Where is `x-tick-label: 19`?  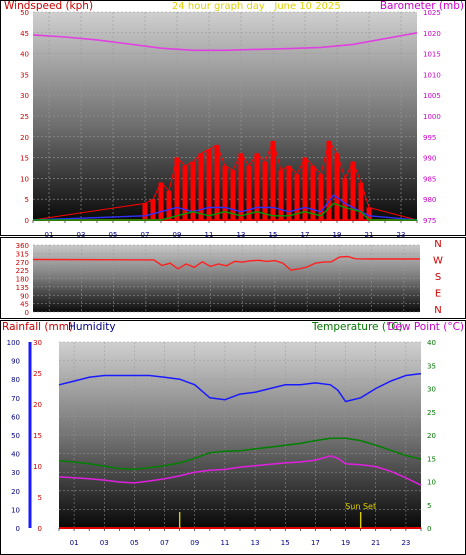
x-tick-label: 19 is located at coordinates (345, 543).